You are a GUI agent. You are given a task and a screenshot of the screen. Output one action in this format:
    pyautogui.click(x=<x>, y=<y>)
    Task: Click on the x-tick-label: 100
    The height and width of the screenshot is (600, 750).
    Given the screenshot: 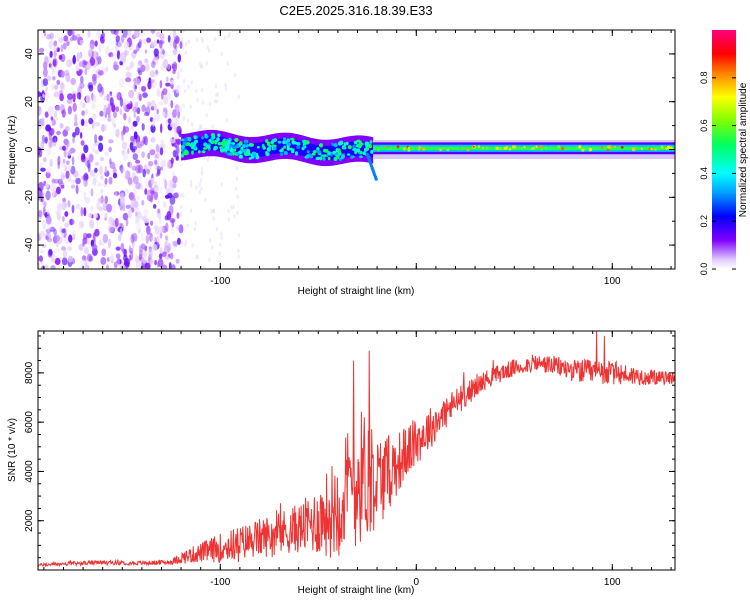 What is the action you would take?
    pyautogui.click(x=612, y=281)
    